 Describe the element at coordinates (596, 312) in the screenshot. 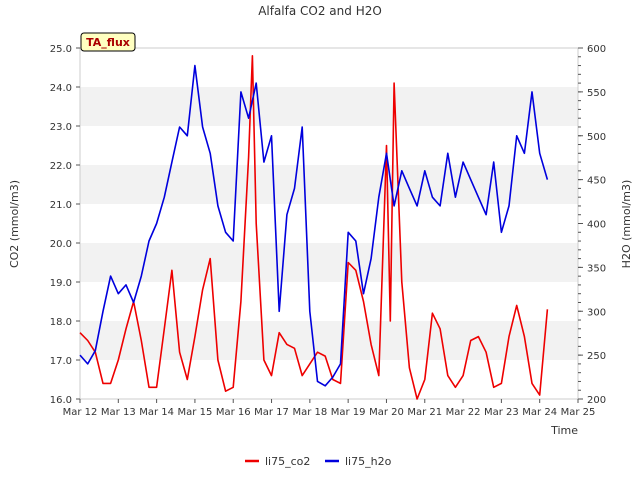

I see `y-tick-label-right: 300` at that location.